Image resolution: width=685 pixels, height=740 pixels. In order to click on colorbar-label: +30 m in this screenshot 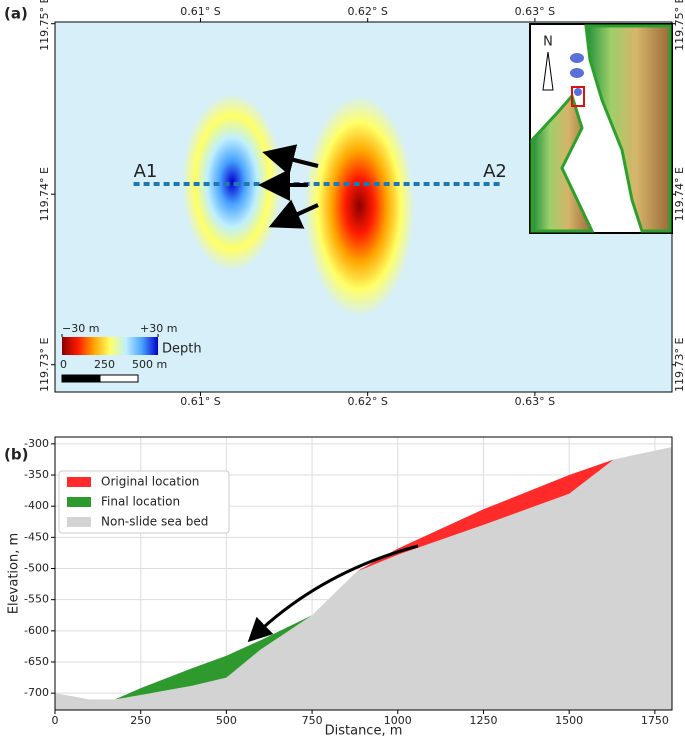, I will do `click(158, 328)`.